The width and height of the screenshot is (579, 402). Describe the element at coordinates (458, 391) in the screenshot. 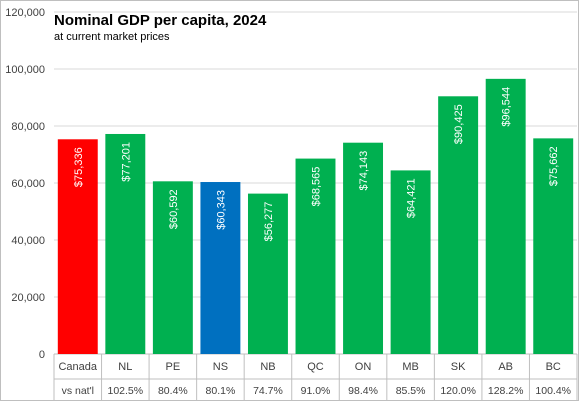

I see `vs-national-value: 120.0%` at that location.